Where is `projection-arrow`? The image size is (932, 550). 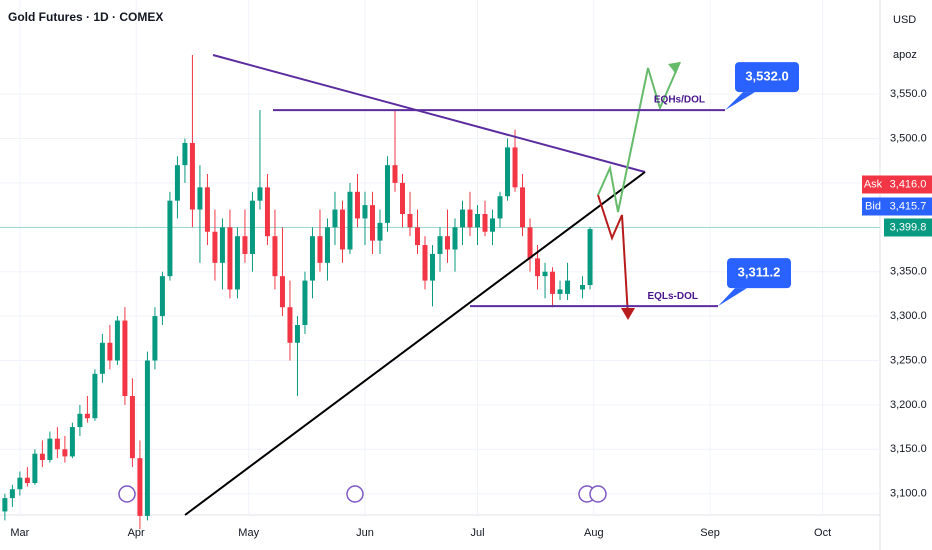
projection-arrow is located at coordinates (639, 137).